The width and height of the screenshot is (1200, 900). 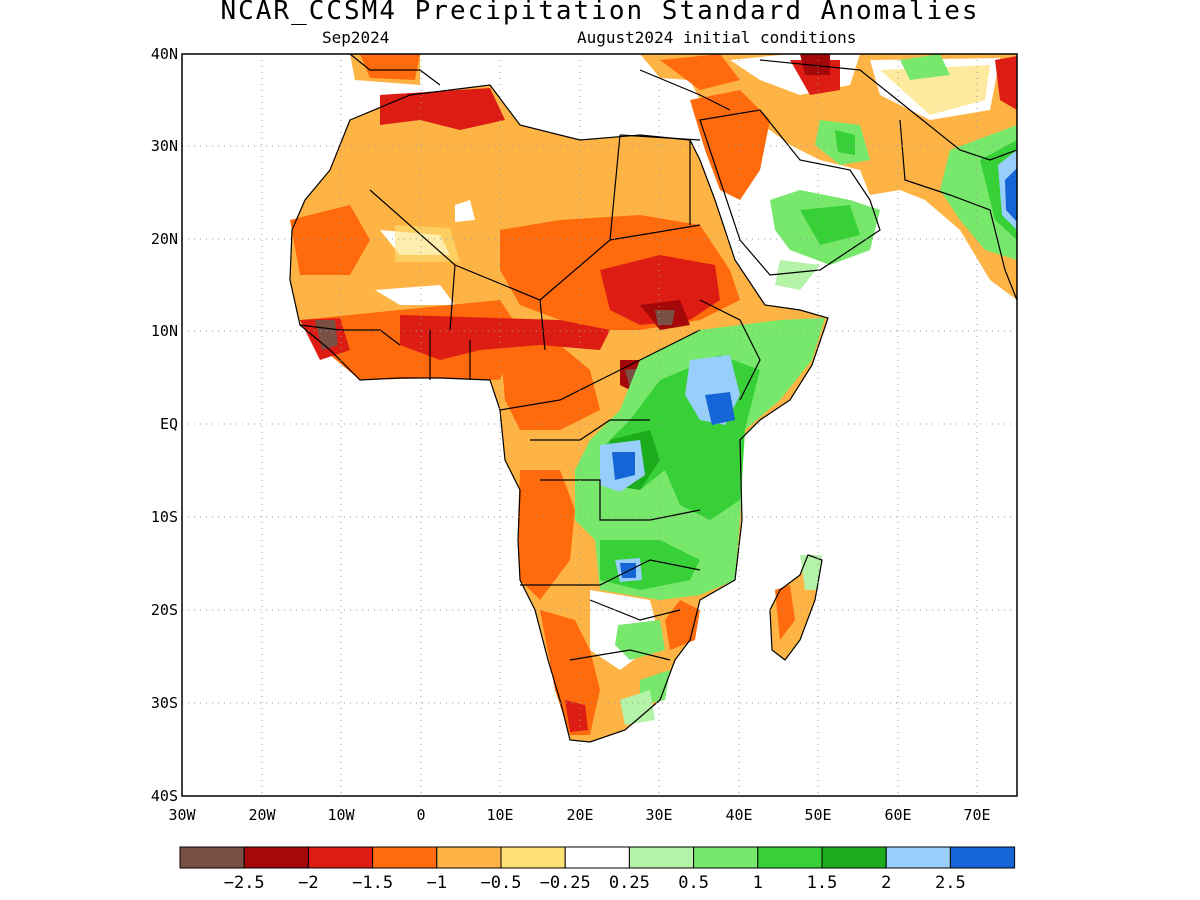 What do you see at coordinates (758, 883) in the screenshot?
I see `colorbar-label: 1` at bounding box center [758, 883].